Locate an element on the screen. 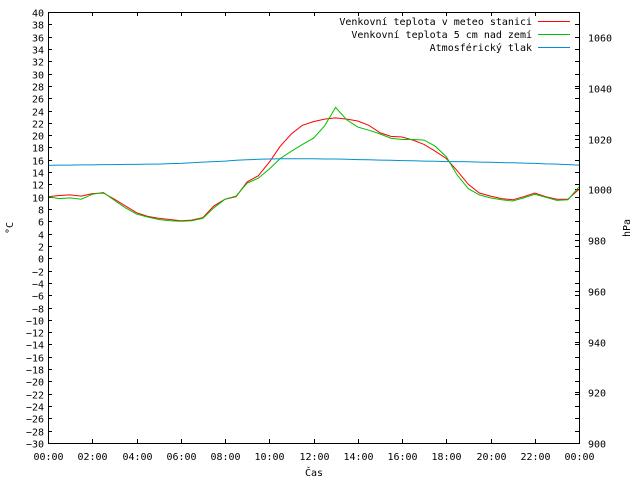 The width and height of the screenshot is (640, 480). y-tick-label: 28 is located at coordinates (38, 88).